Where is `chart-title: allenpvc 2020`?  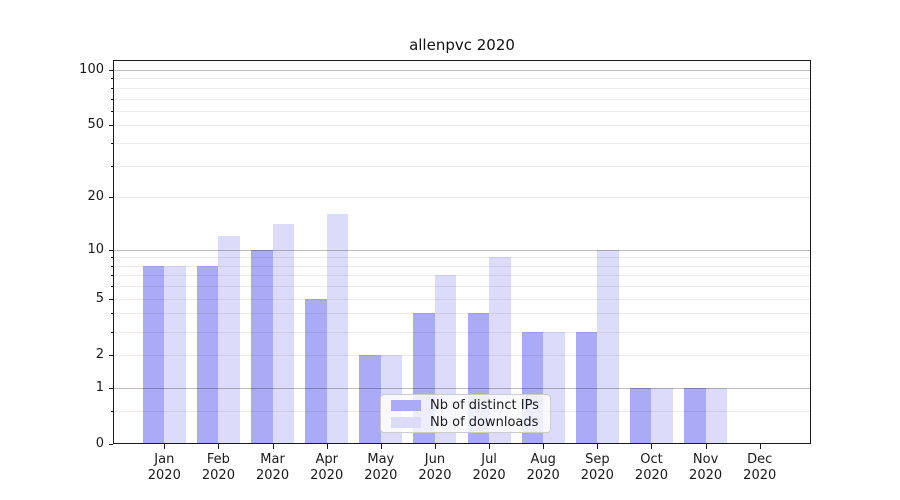 chart-title: allenpvc 2020 is located at coordinates (462, 45).